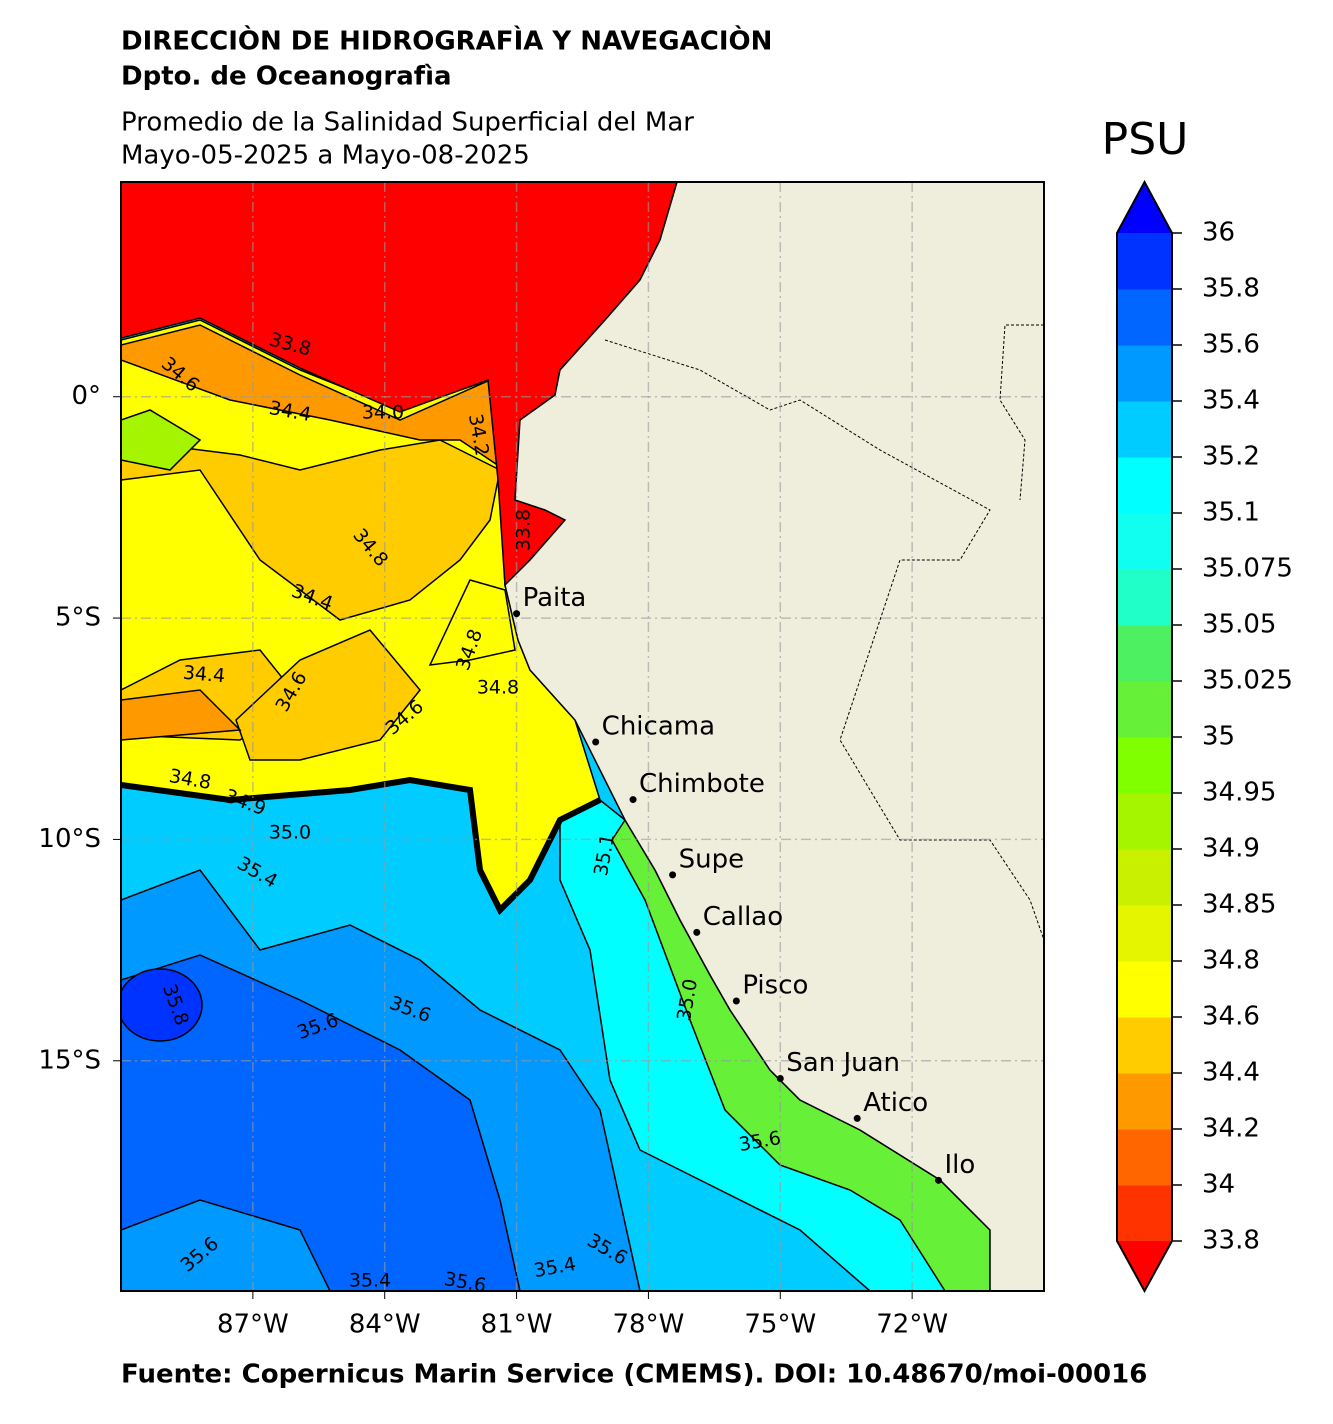 This screenshot has width=1333, height=1424. What do you see at coordinates (1145, 139) in the screenshot?
I see `colorbar-title: PSU` at bounding box center [1145, 139].